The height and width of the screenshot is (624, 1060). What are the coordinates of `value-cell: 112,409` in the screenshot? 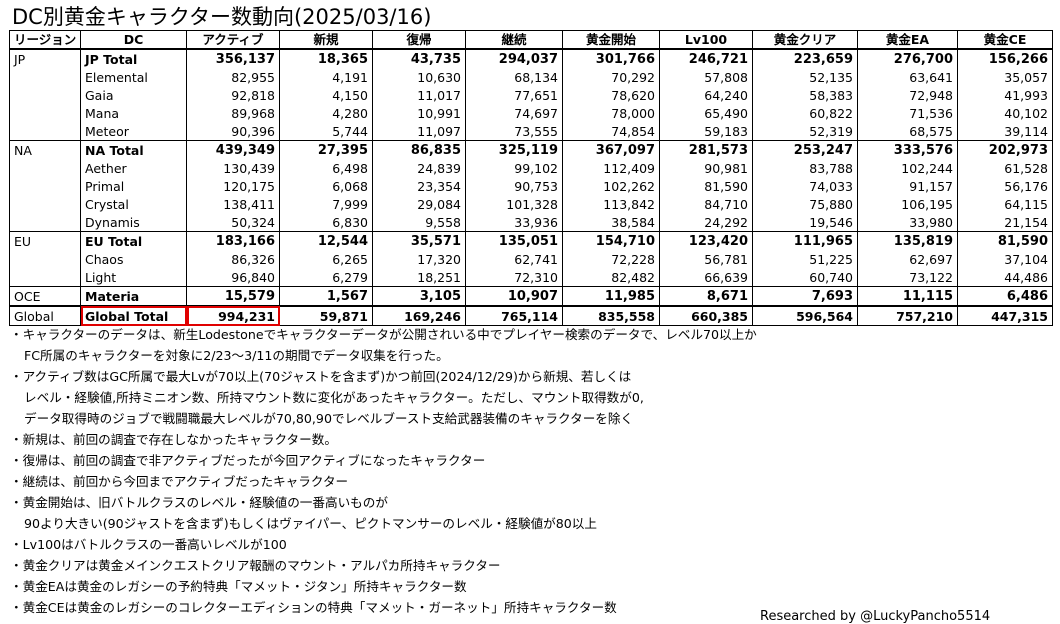 It's located at (611, 168).